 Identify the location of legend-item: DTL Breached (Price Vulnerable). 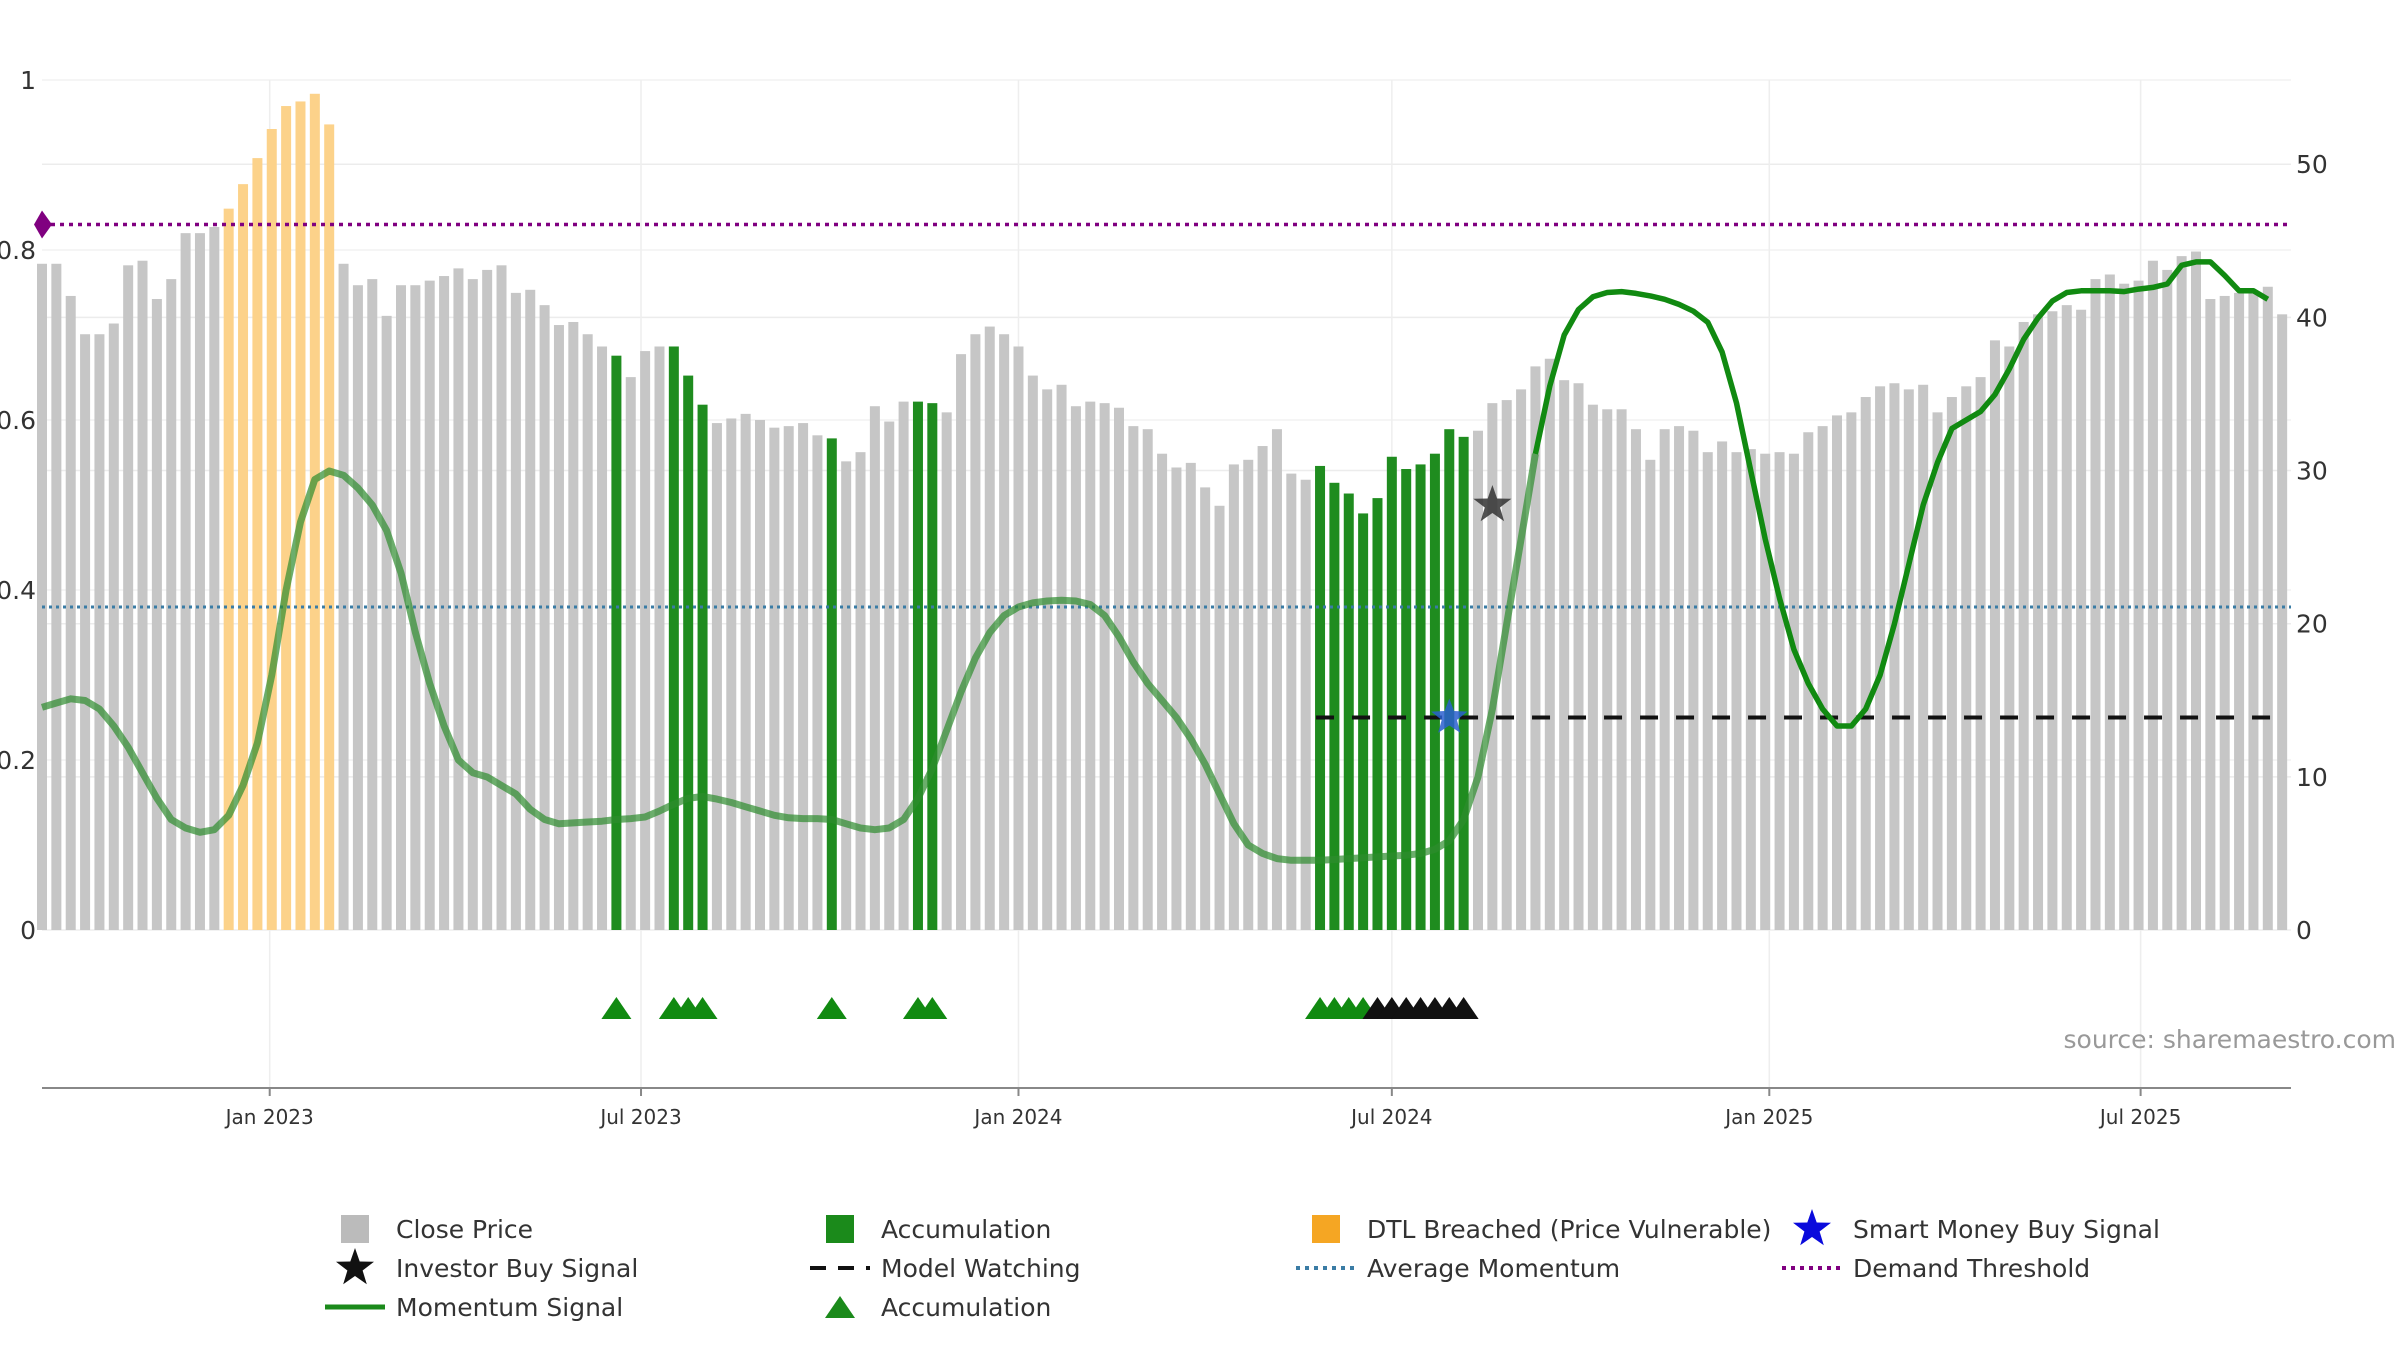
(1541, 1229).